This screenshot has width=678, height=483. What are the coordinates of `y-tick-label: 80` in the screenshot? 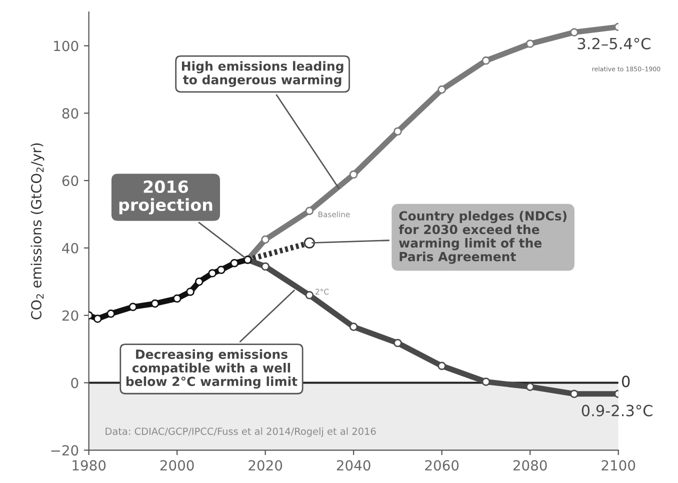 It's located at (70, 113).